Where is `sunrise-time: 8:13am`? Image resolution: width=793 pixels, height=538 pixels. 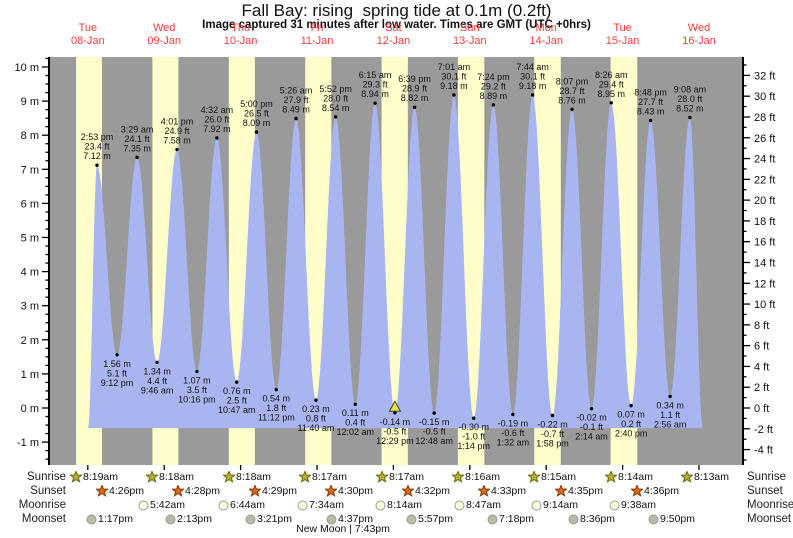 sunrise-time: 8:13am is located at coordinates (712, 477).